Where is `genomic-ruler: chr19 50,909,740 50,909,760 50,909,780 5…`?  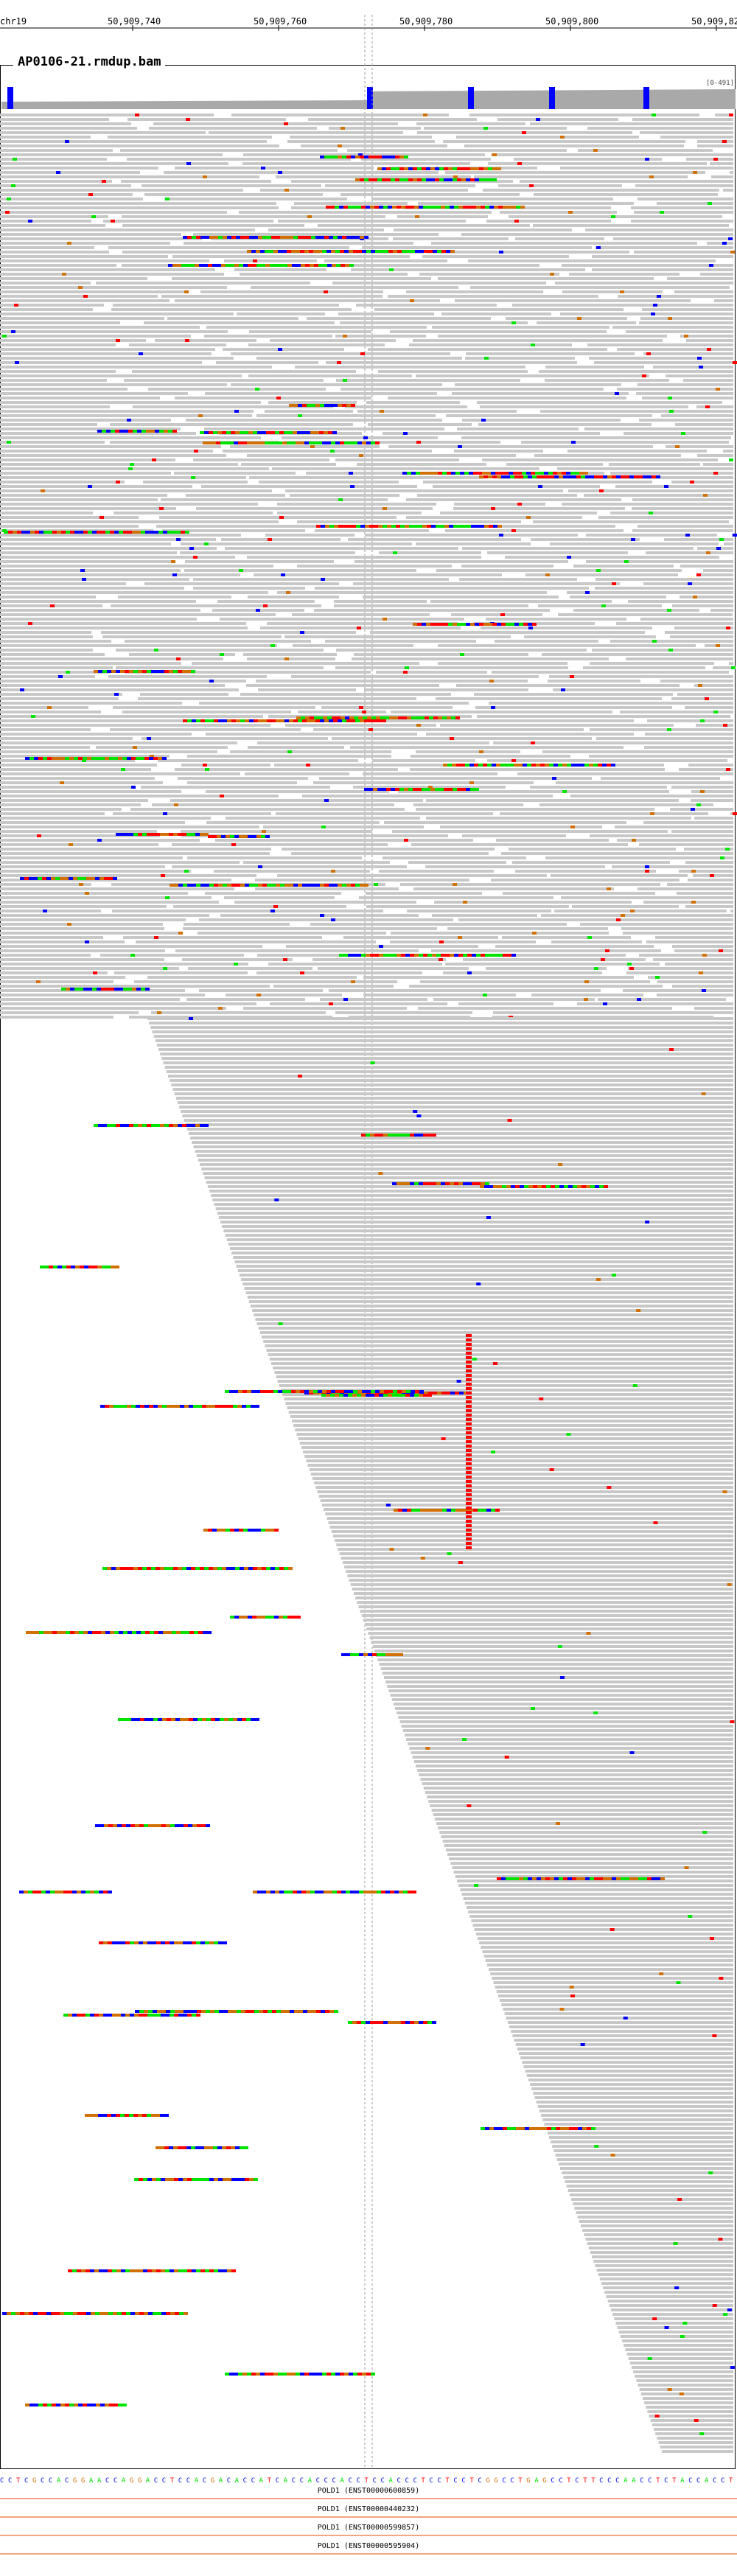 genomic-ruler: chr19 50,909,740 50,909,760 50,909,780 5… is located at coordinates (368, 16).